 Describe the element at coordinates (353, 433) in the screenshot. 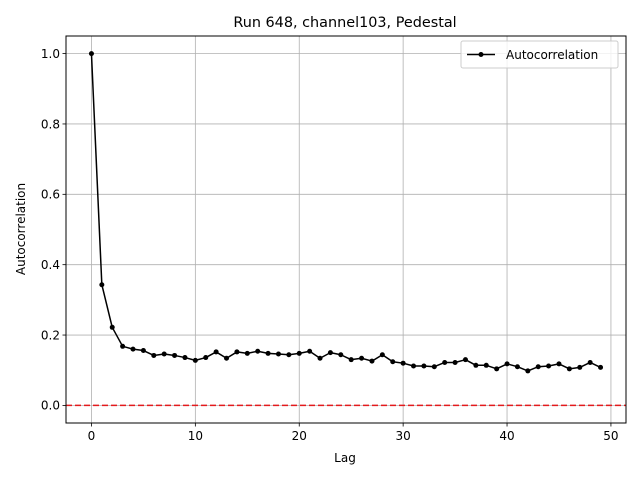

I see `x-axis-ticks: 0 10 20 30 40 50` at that location.